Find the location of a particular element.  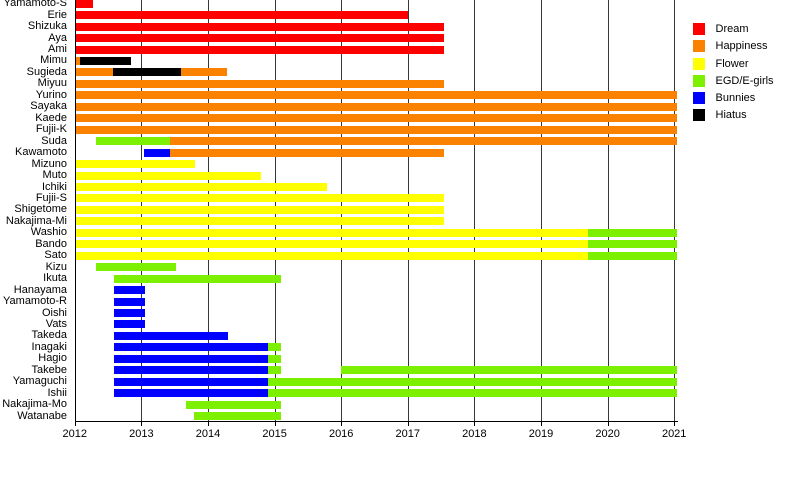

member-label: Fujii-K is located at coordinates (51, 129).